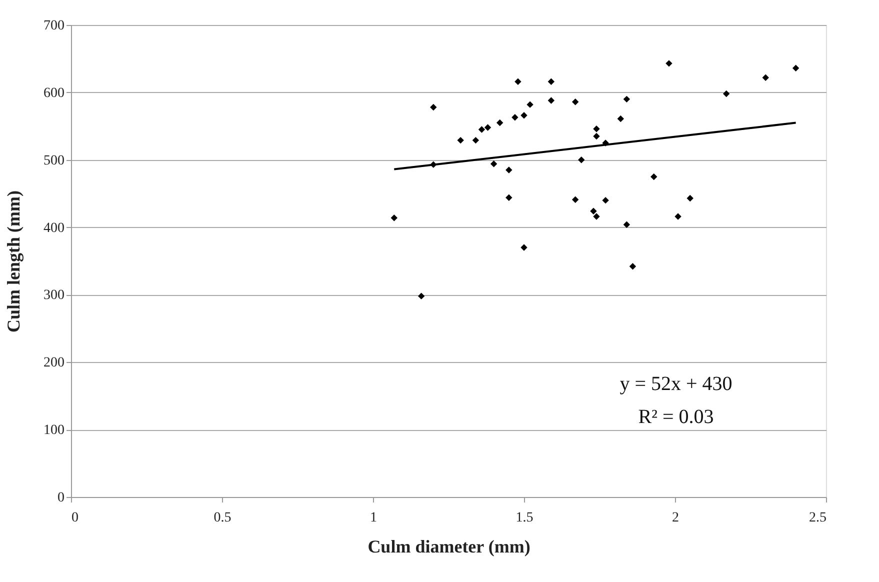  I want to click on y-tick-label: 400, so click(54, 228).